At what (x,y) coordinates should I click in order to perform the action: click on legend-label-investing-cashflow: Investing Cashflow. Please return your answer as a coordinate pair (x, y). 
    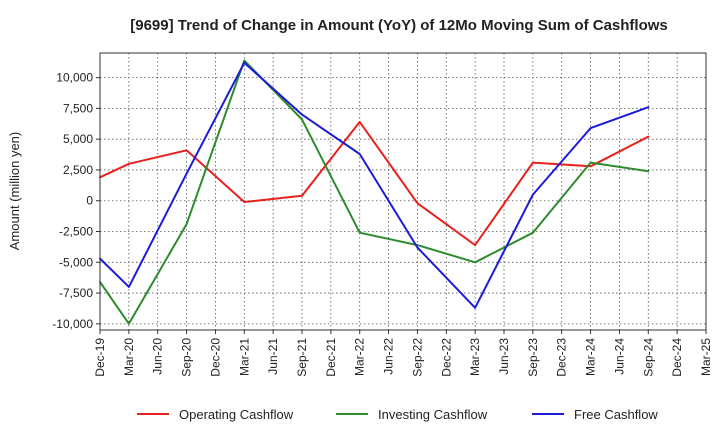
    Looking at the image, I should click on (433, 414).